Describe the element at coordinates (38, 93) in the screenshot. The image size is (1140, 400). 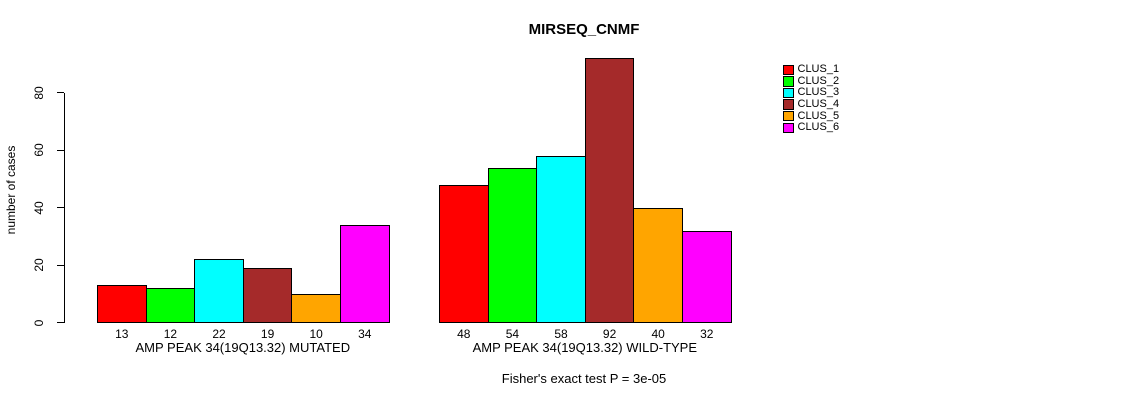
I see `y-tick-label: 80` at that location.